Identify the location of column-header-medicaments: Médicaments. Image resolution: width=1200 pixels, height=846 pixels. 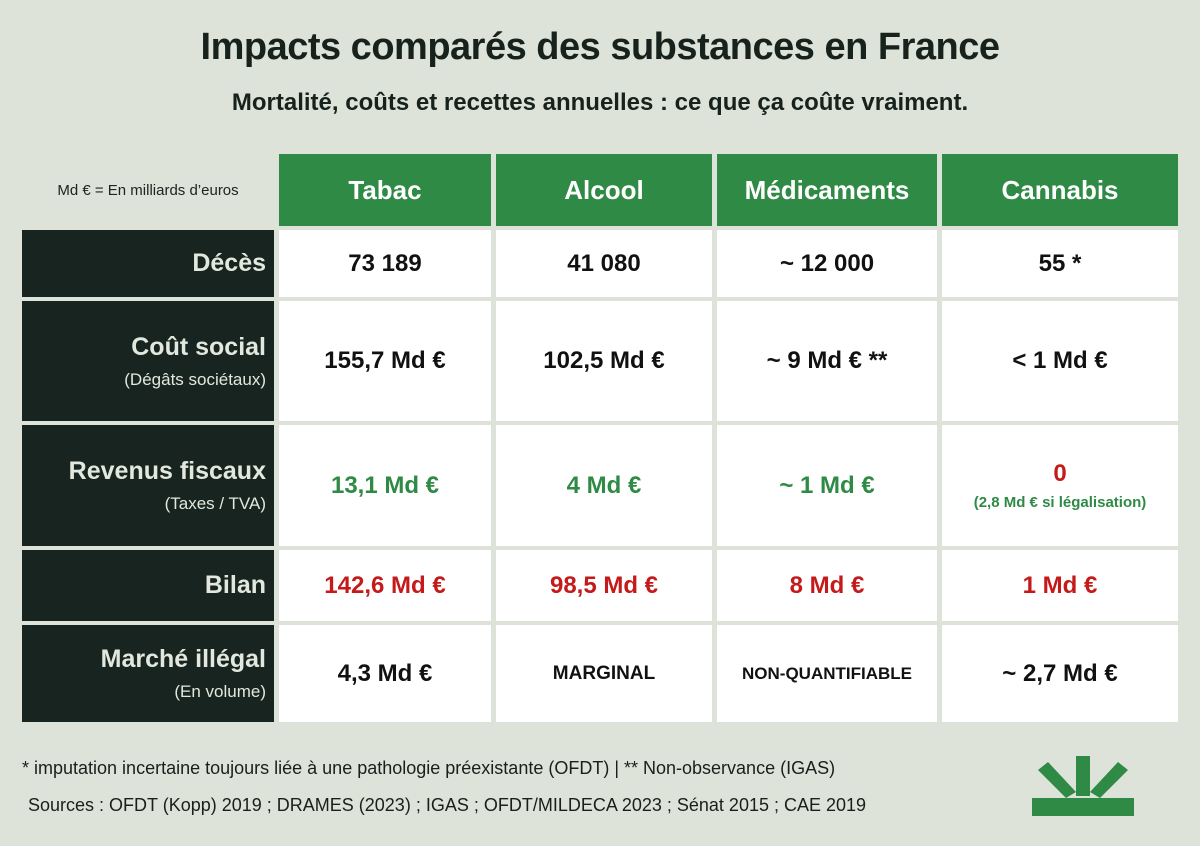
(827, 190).